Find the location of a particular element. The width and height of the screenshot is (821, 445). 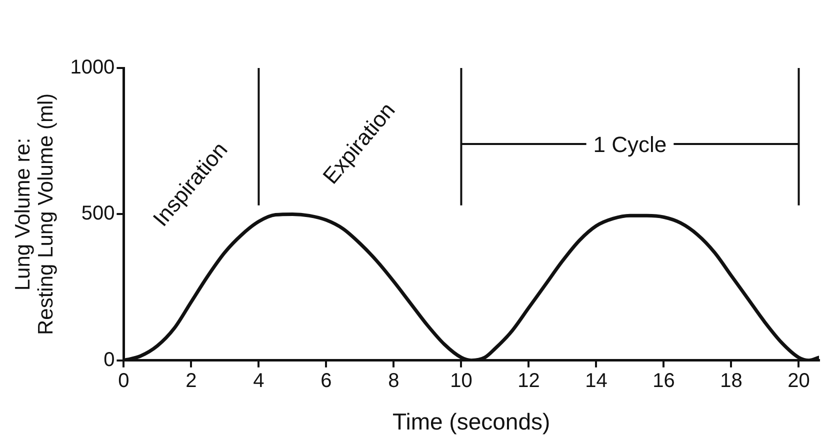

x-tick-label: 12 is located at coordinates (529, 381).